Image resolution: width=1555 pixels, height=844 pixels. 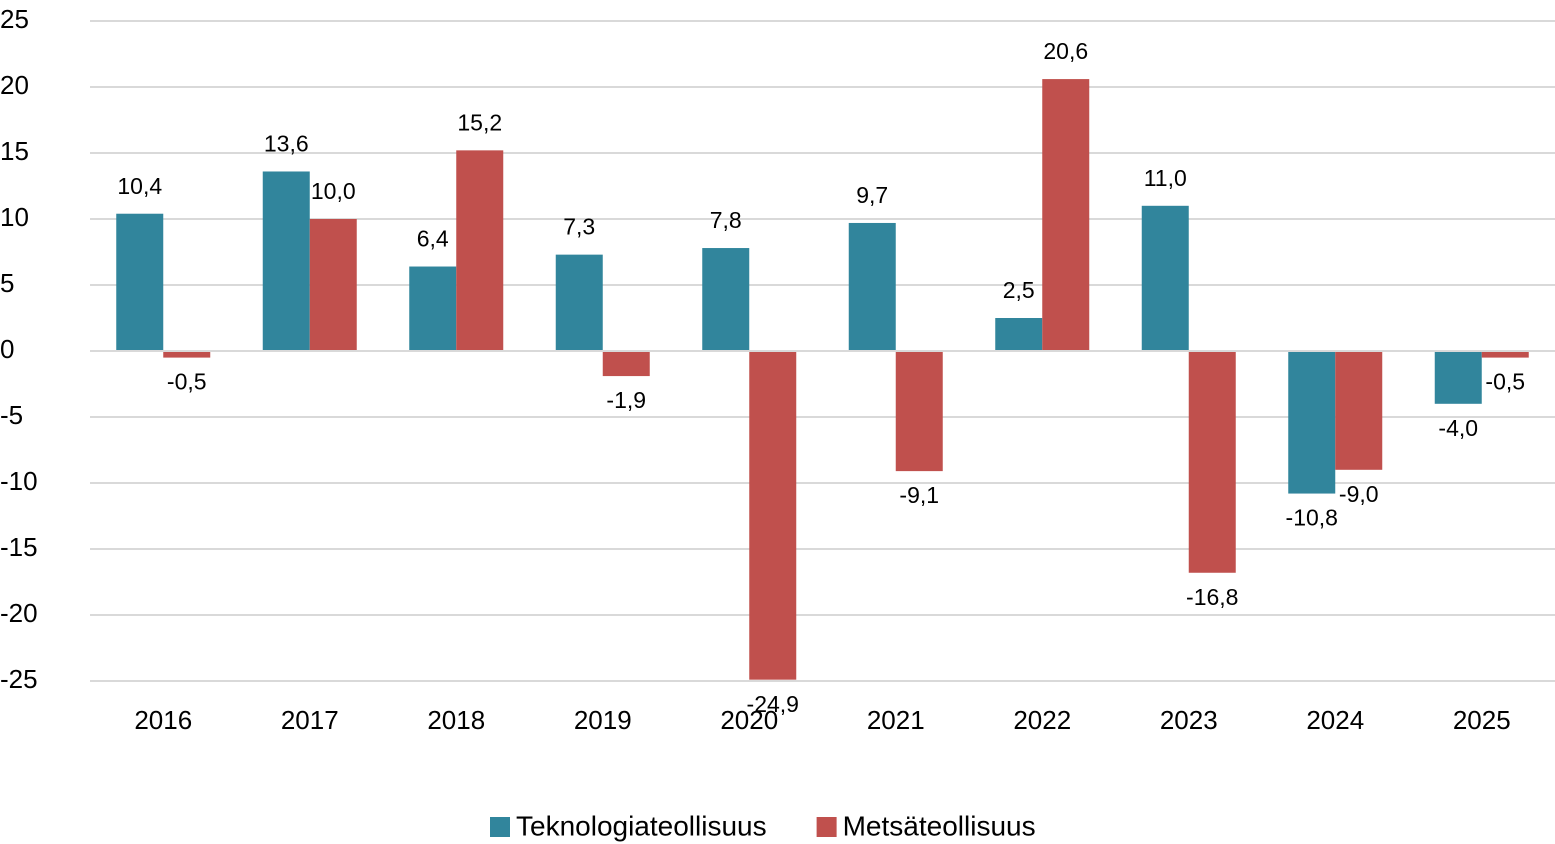 What do you see at coordinates (1312, 518) in the screenshot?
I see `value-label: -10,8` at bounding box center [1312, 518].